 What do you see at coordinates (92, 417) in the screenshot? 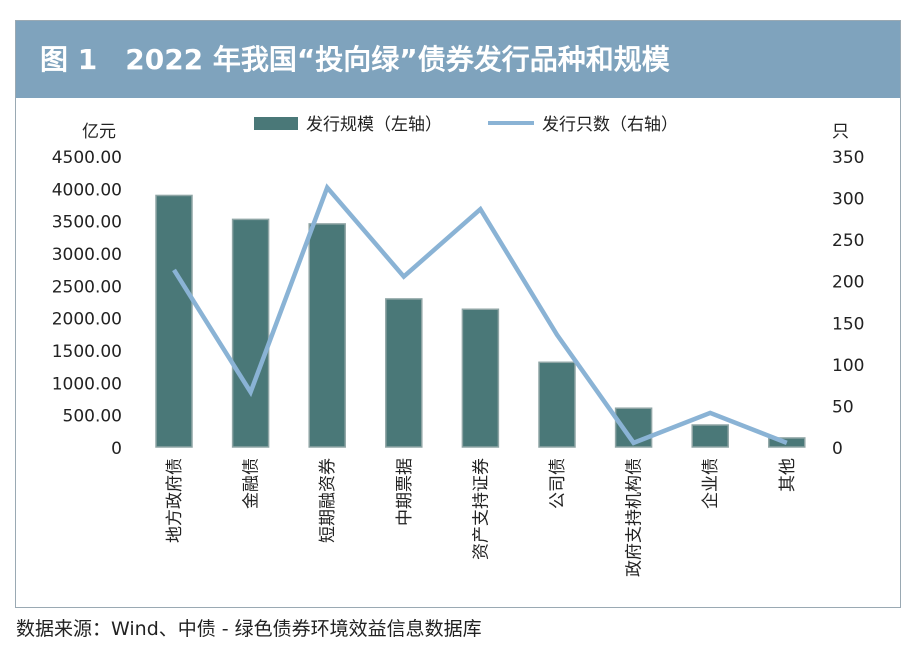
I see `y-tick-label: 500.00` at bounding box center [92, 417].